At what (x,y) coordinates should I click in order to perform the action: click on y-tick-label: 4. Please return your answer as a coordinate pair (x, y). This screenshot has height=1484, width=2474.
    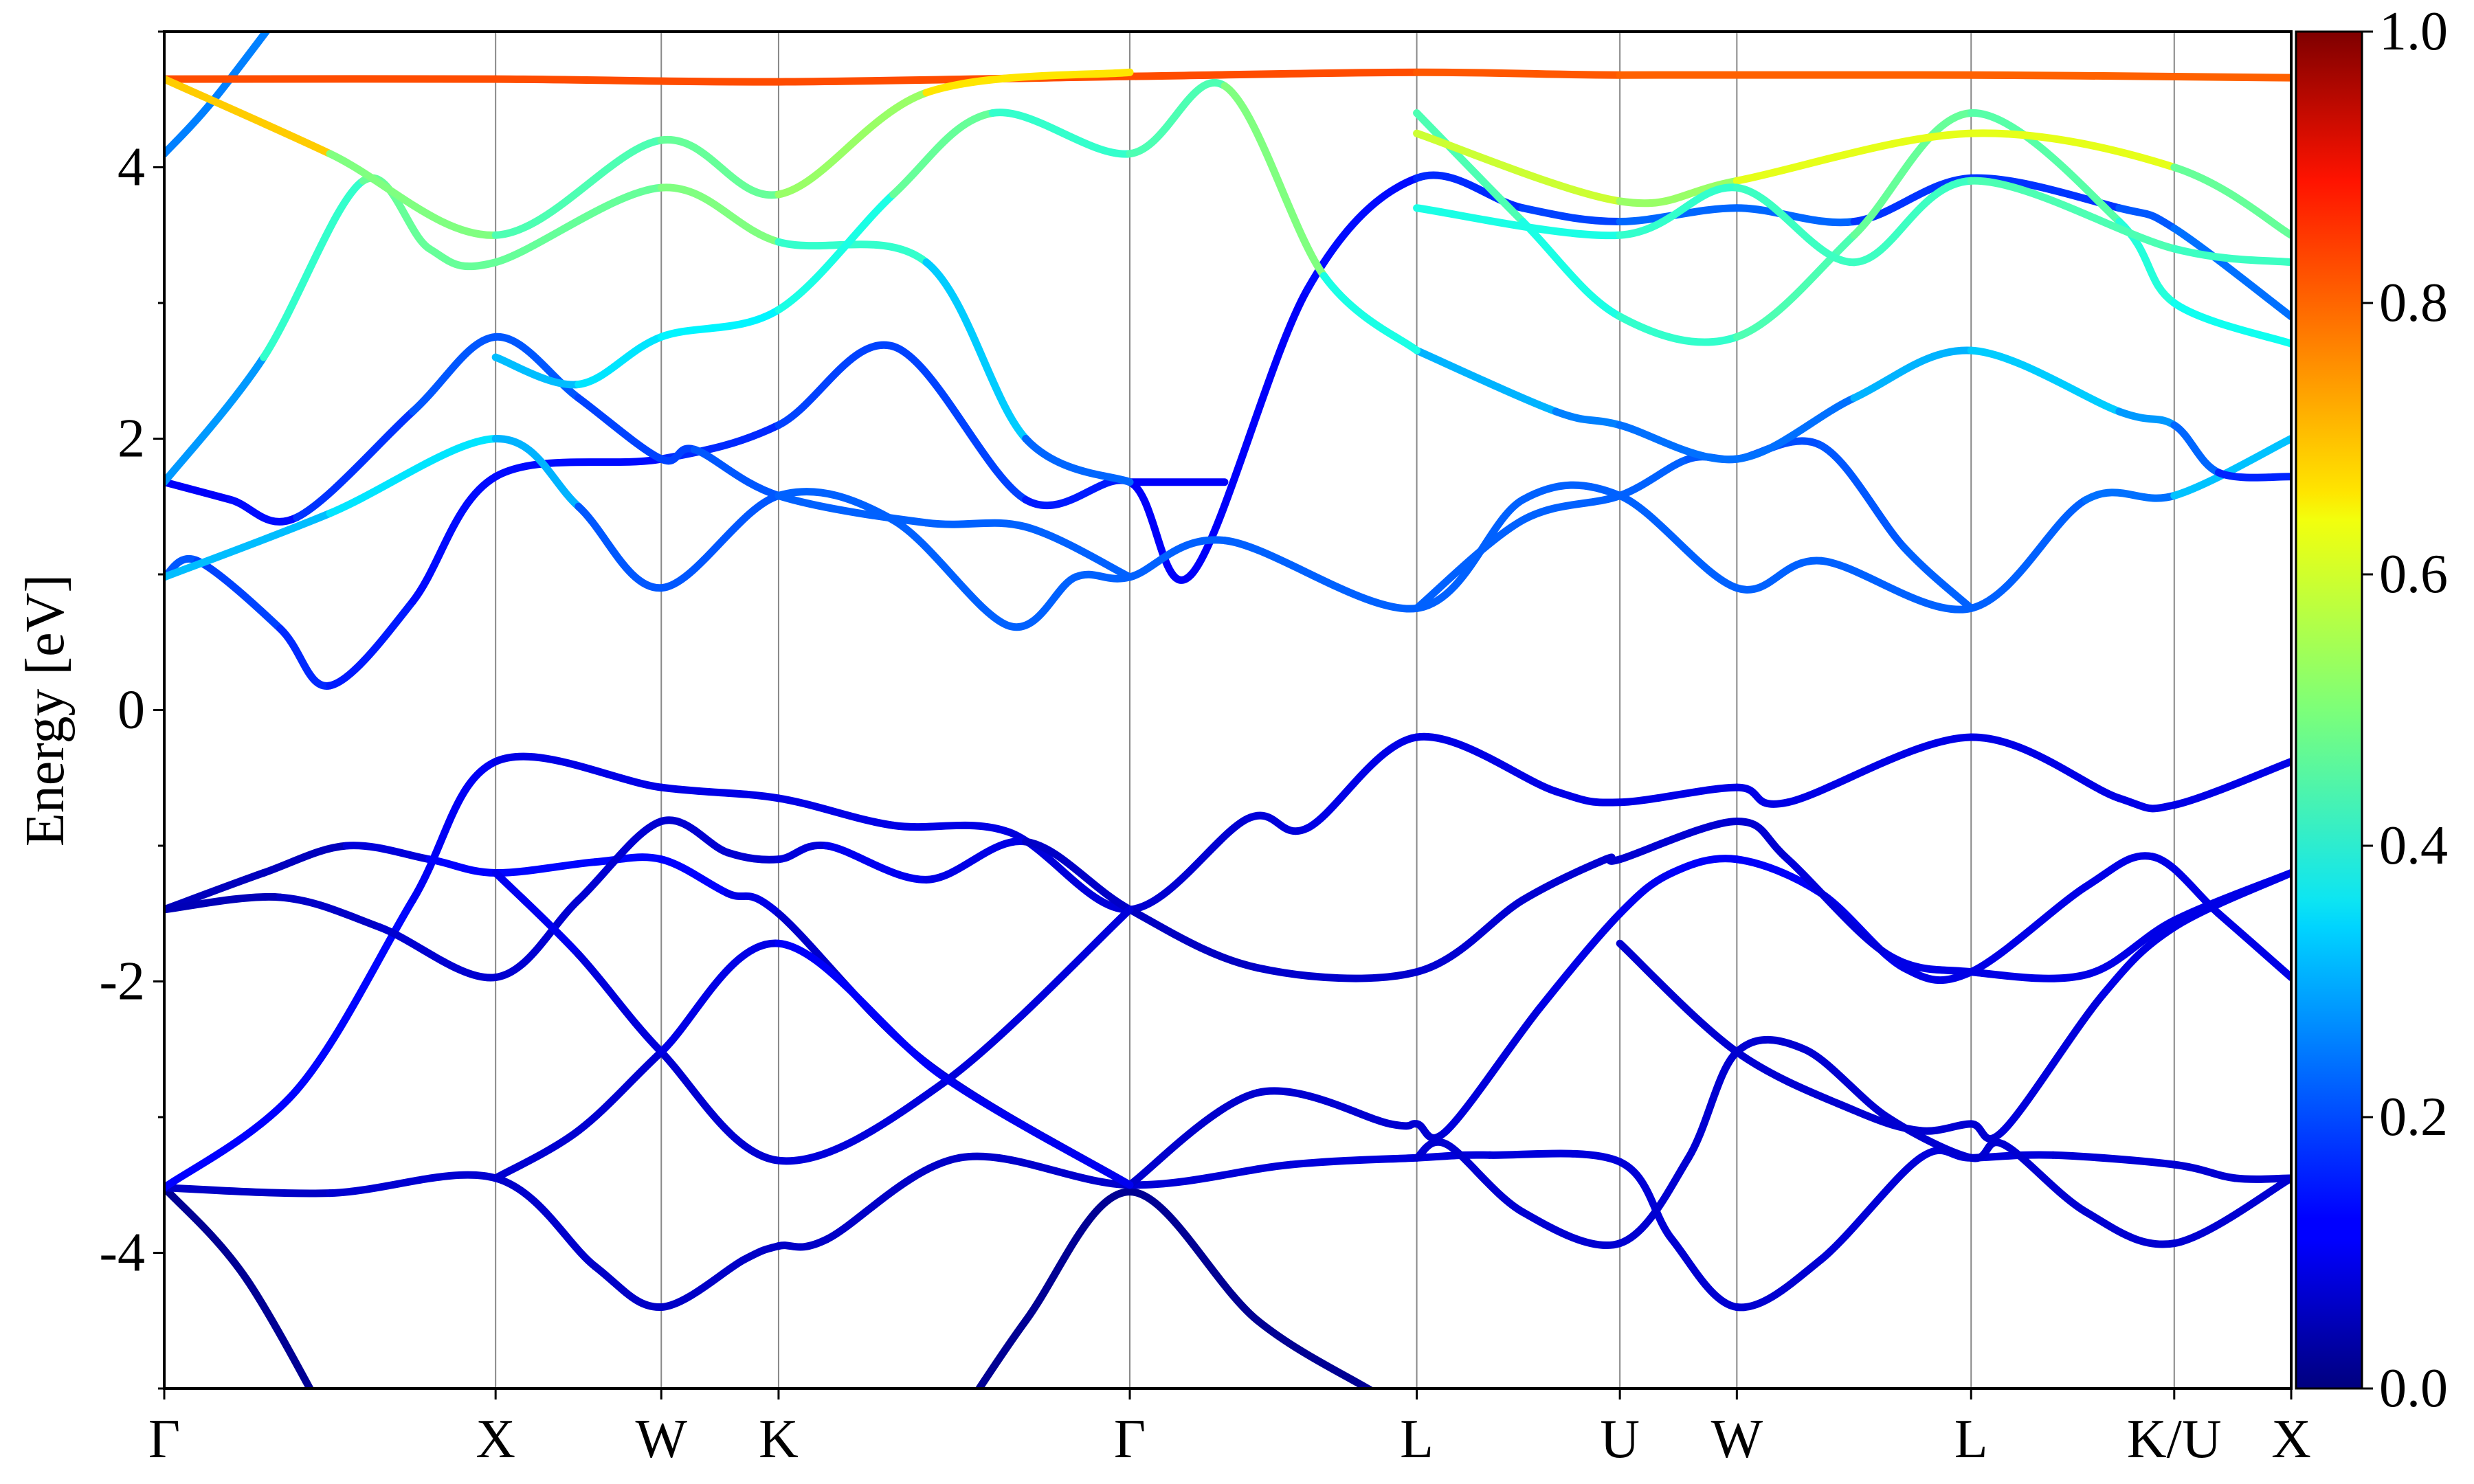
    Looking at the image, I should click on (131, 167).